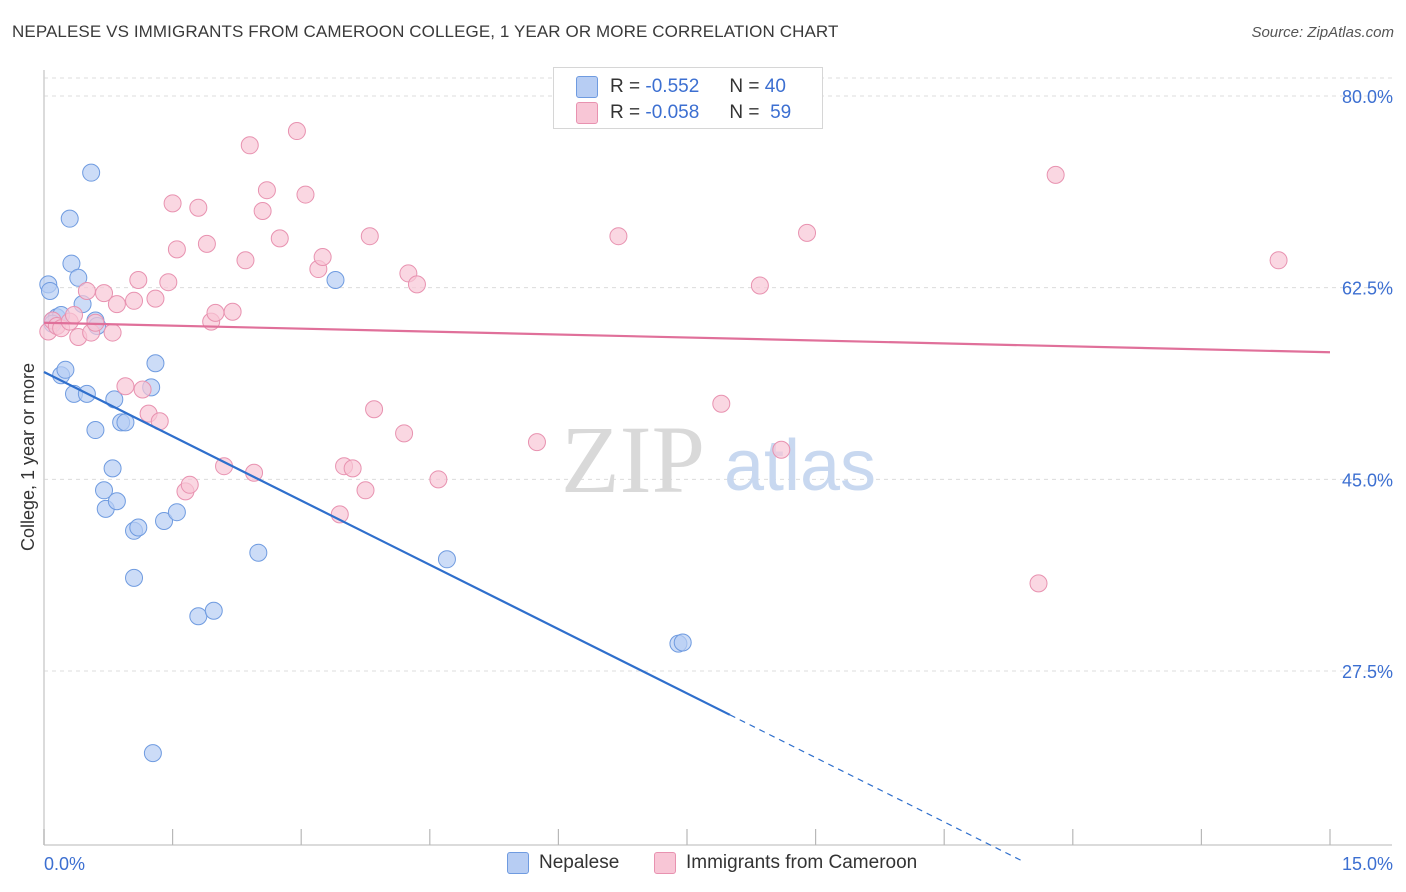  What do you see at coordinates (1367, 97) in the screenshot?
I see `y-tick-label: 80.0%` at bounding box center [1367, 97].